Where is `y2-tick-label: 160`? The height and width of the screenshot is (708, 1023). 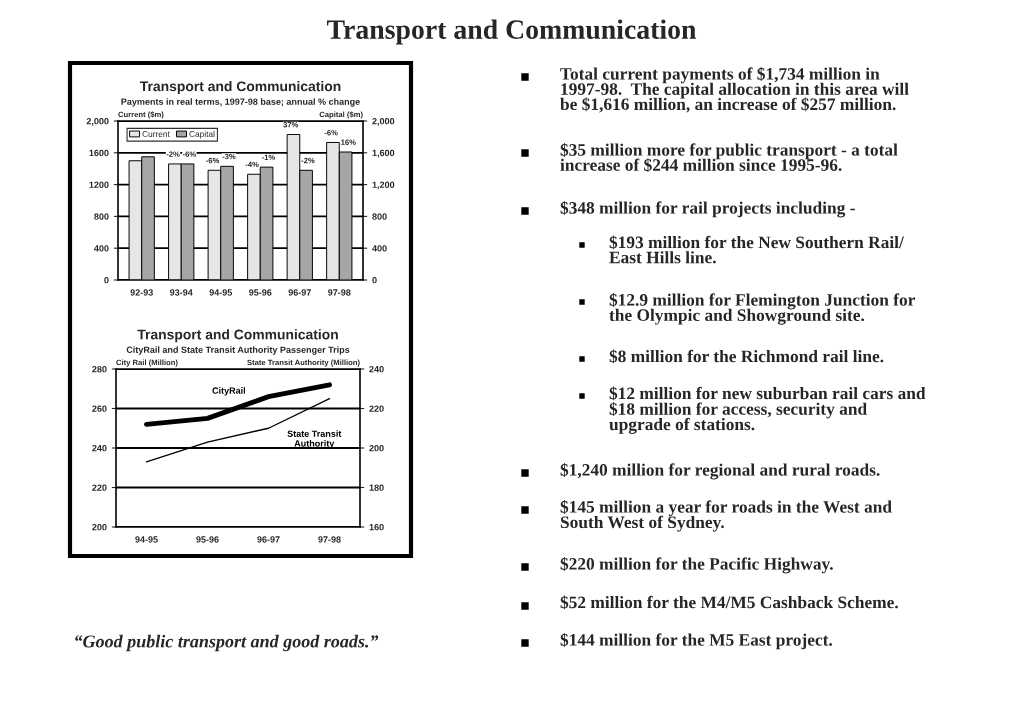
y2-tick-label: 160 is located at coordinates (376, 527).